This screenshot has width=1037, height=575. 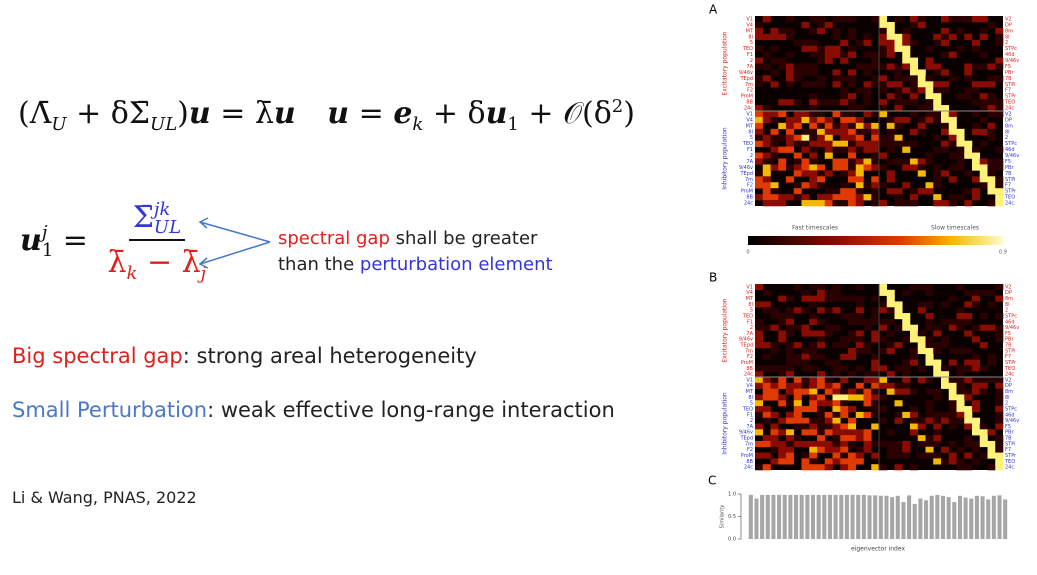 What do you see at coordinates (156, 242) in the screenshot?
I see `fraction: Σ̄ jk UL λ̄k − λ̄j` at bounding box center [156, 242].